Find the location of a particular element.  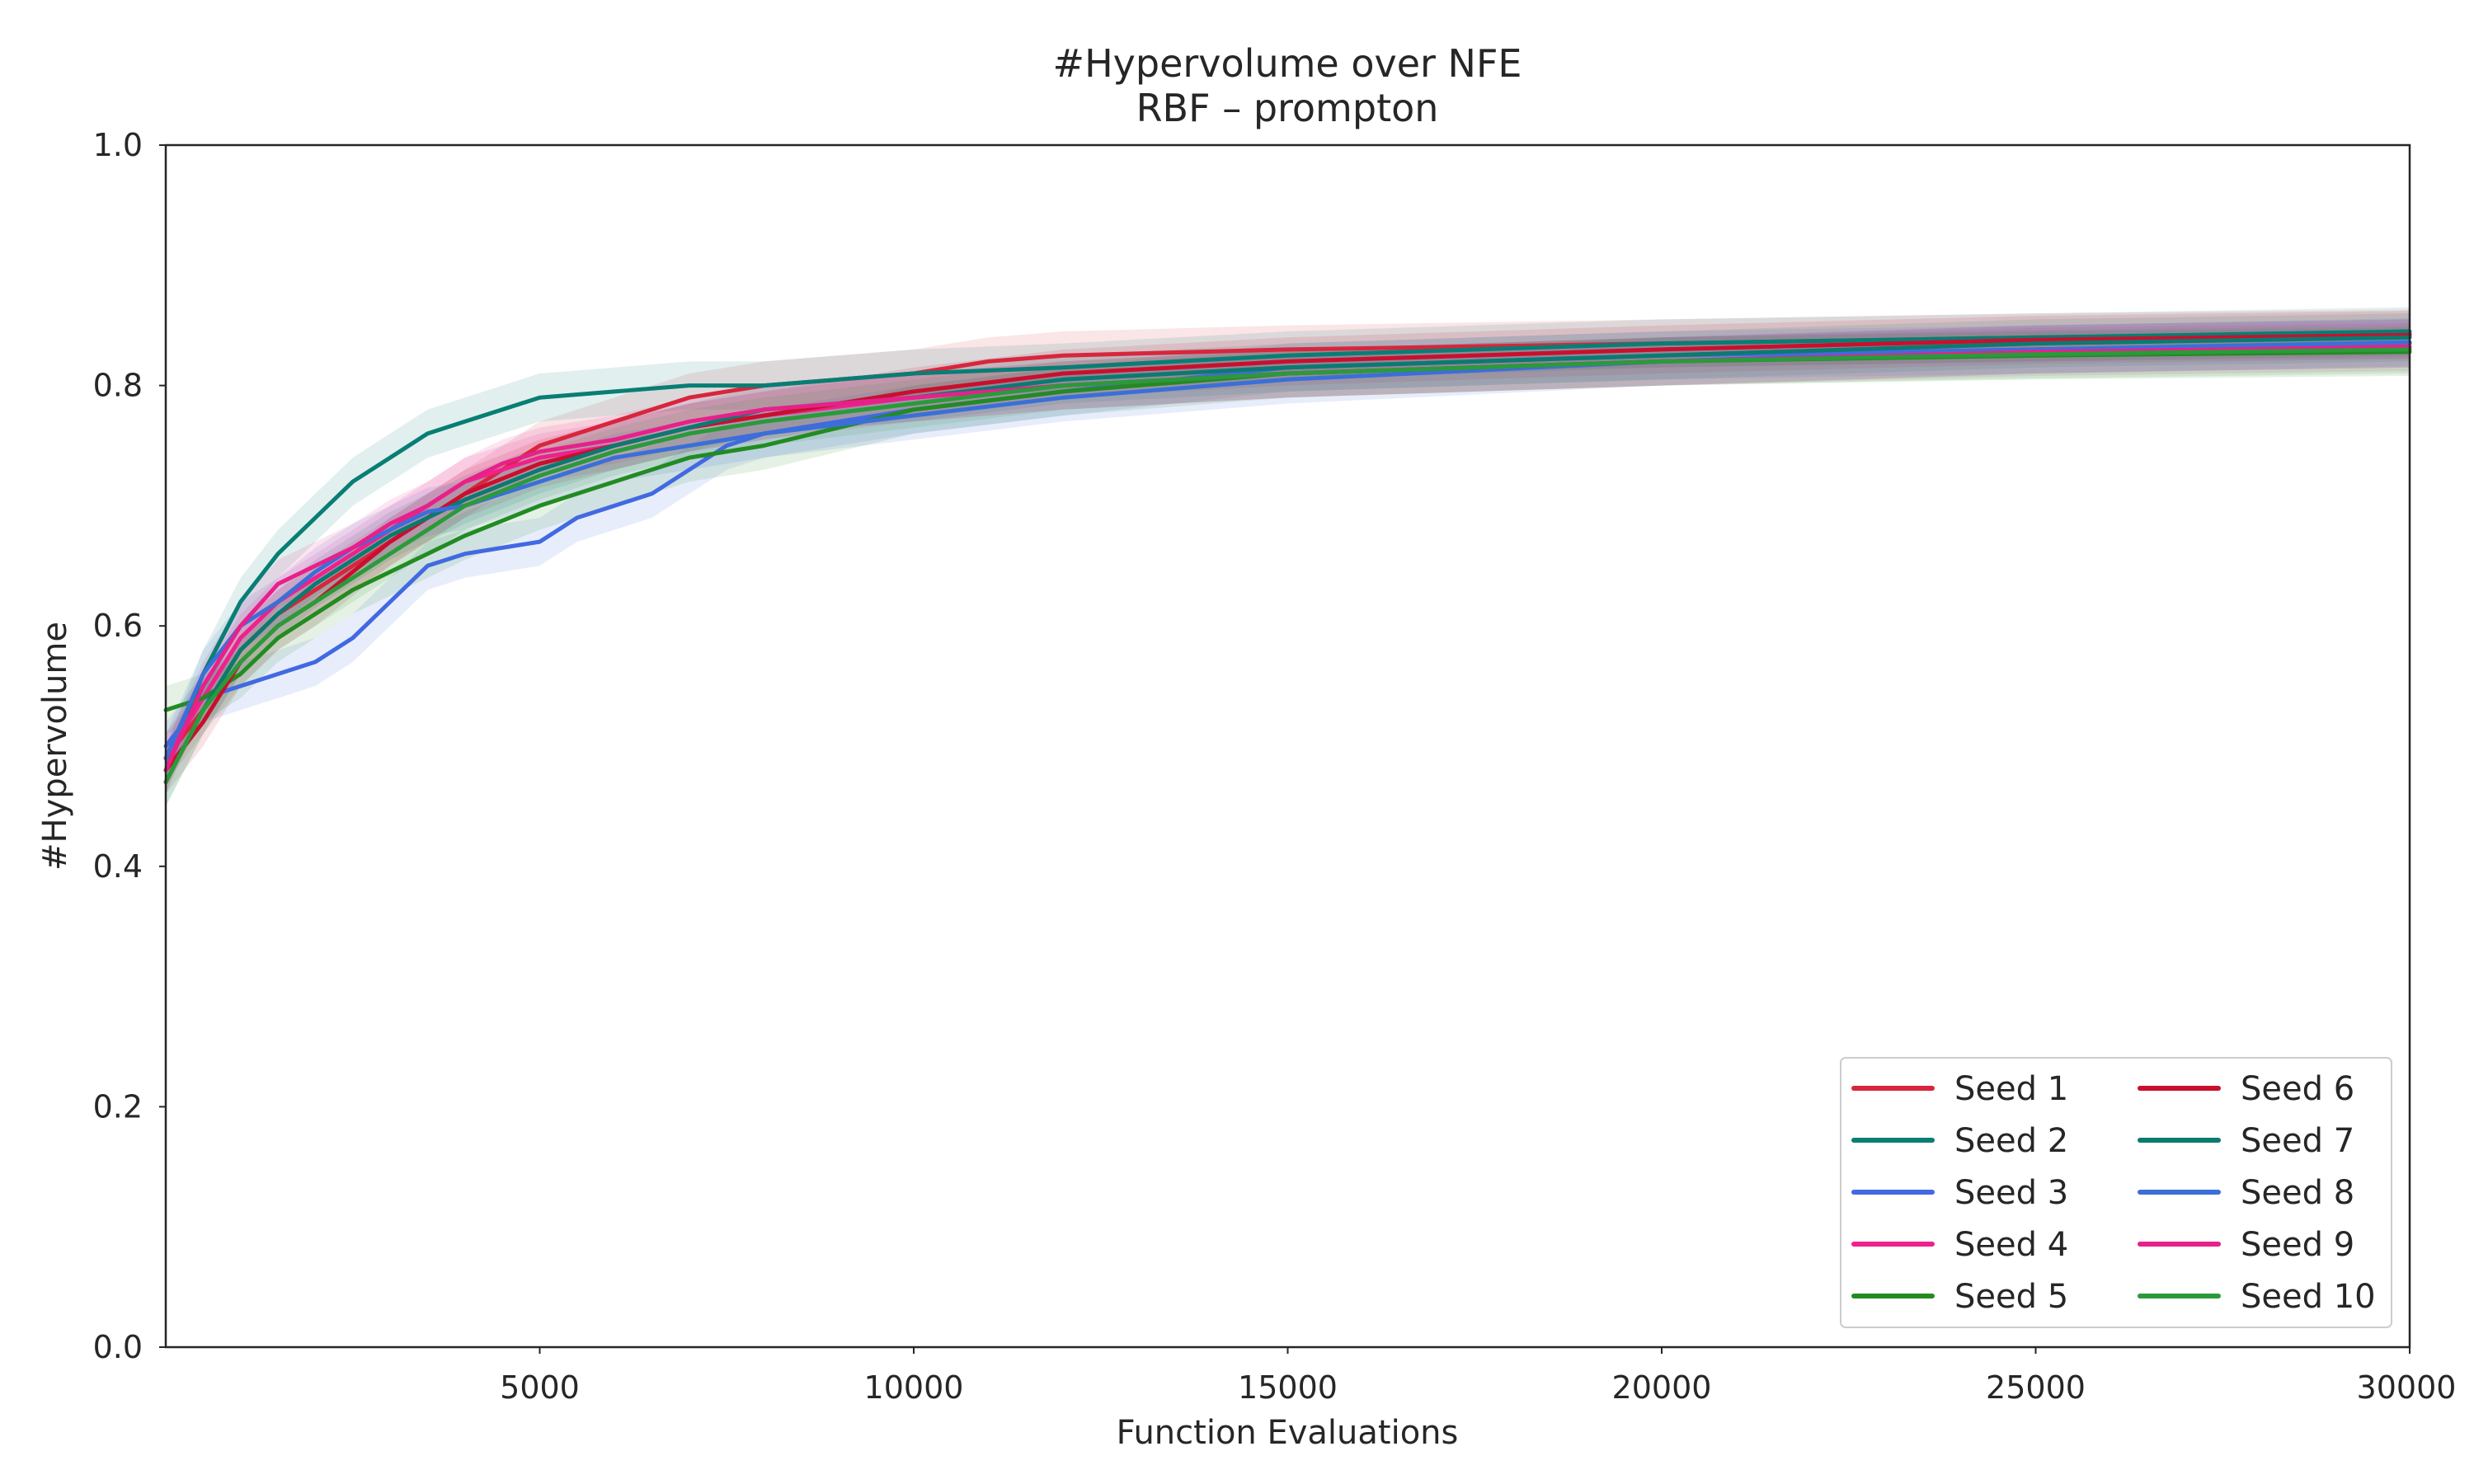

legend-box is located at coordinates (2116, 1192).